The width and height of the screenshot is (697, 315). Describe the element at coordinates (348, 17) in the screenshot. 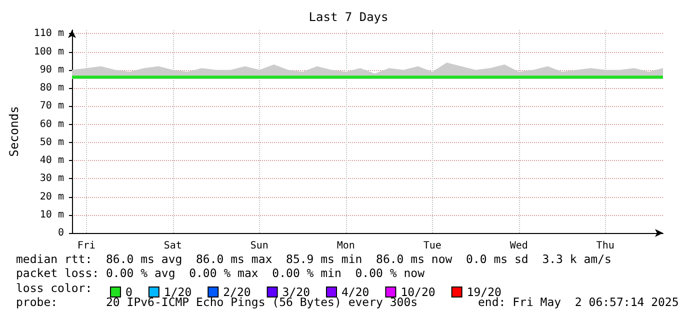

I see `chart-title: Last 7 Days` at that location.